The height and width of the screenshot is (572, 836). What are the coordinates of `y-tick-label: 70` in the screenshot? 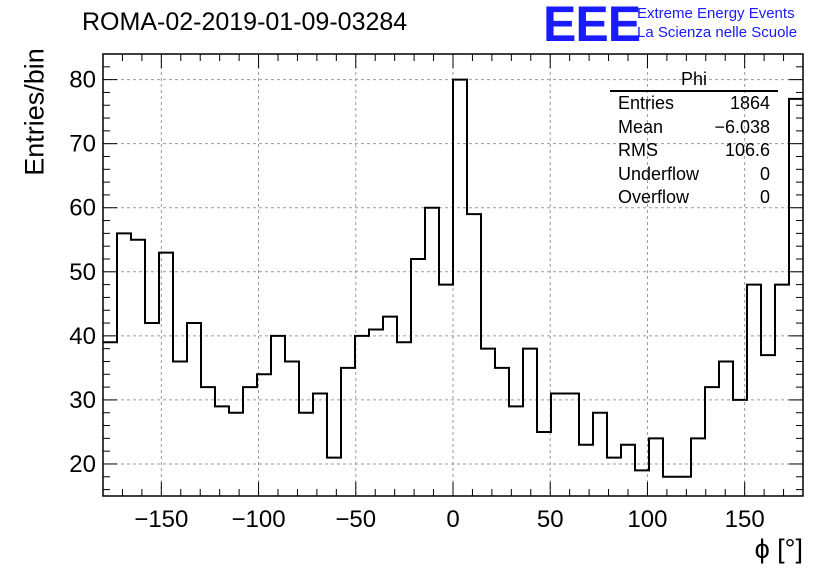 It's located at (82, 144).